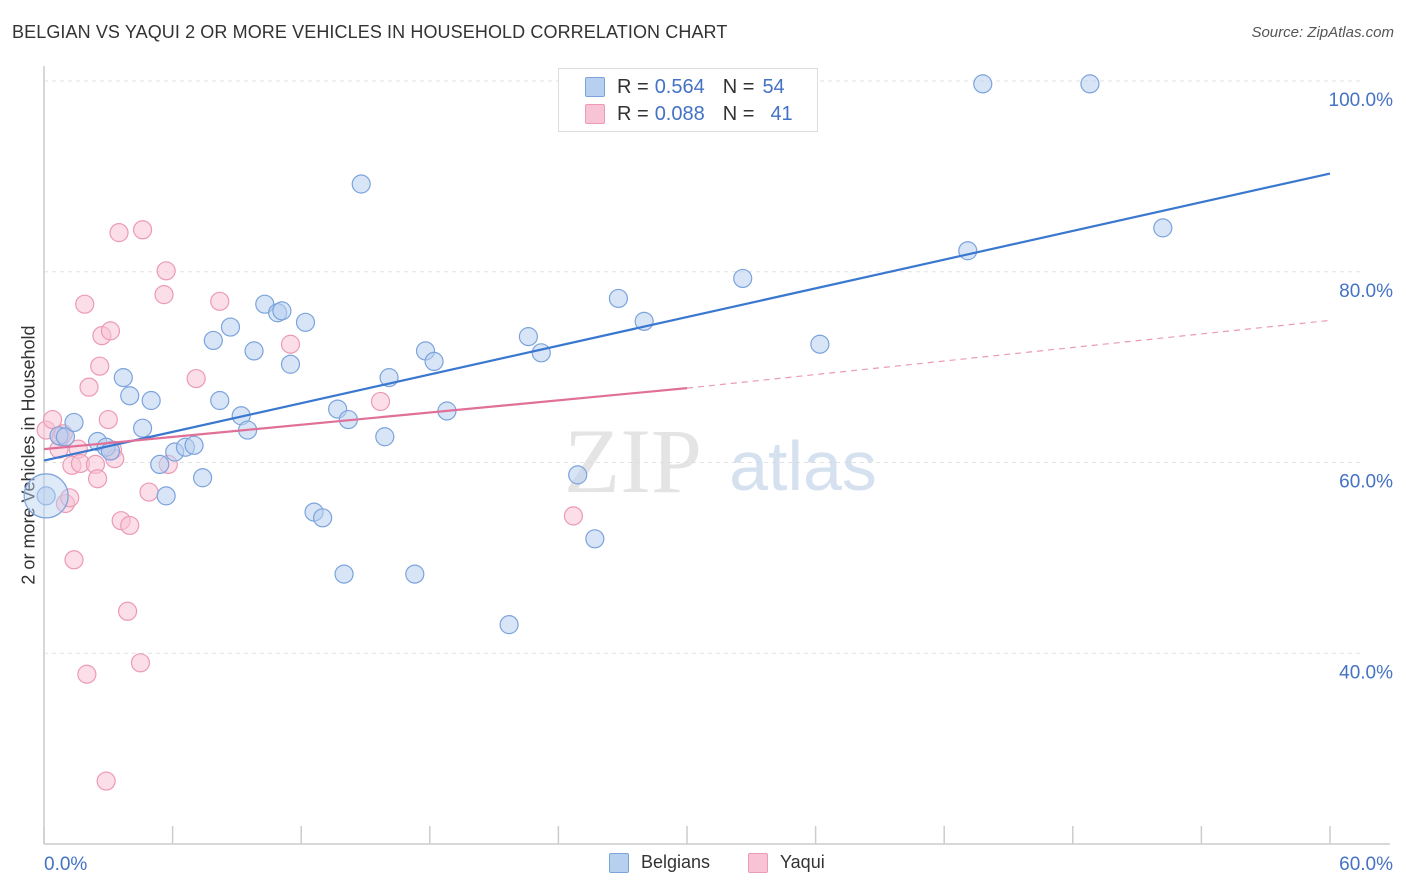 The width and height of the screenshot is (1406, 892). I want to click on yaqui-trendline, so click(365, 419).